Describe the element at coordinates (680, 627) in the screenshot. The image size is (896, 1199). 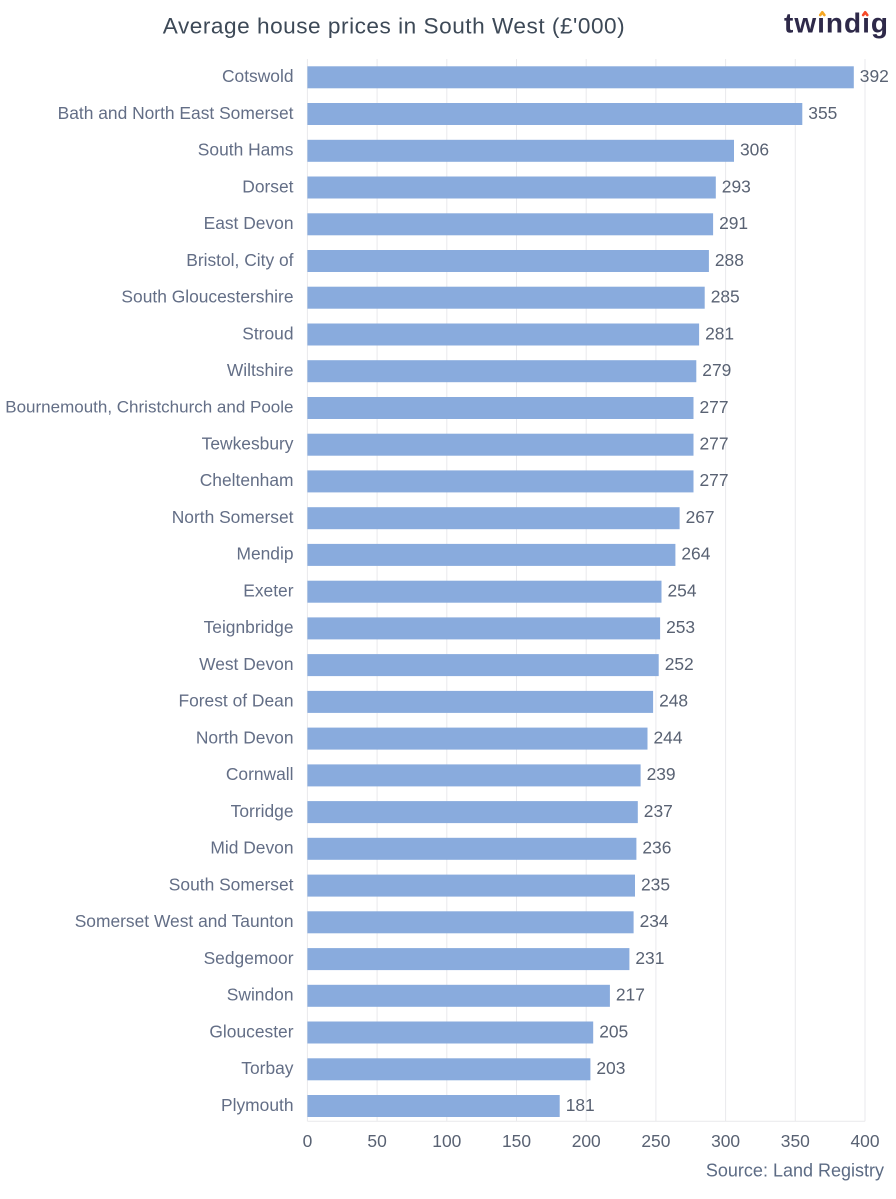
I see `svg-text: 253` at that location.